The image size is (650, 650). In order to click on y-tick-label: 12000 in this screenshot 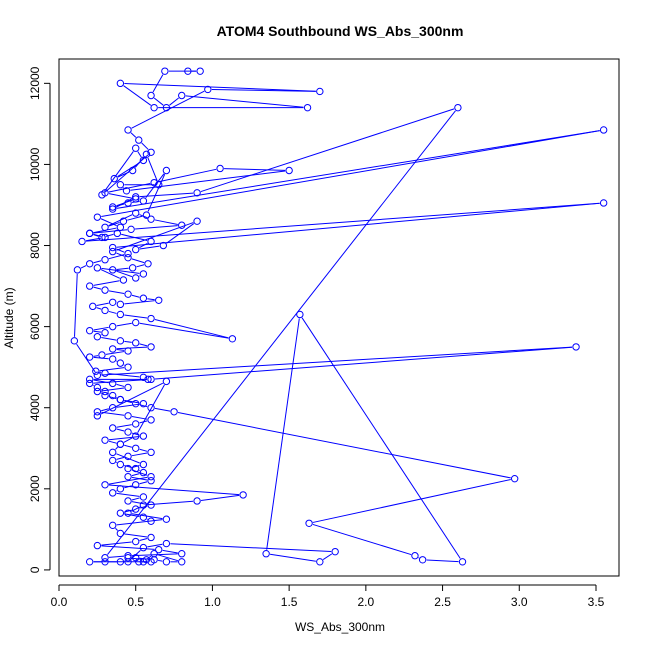, I will do `click(35, 83)`.